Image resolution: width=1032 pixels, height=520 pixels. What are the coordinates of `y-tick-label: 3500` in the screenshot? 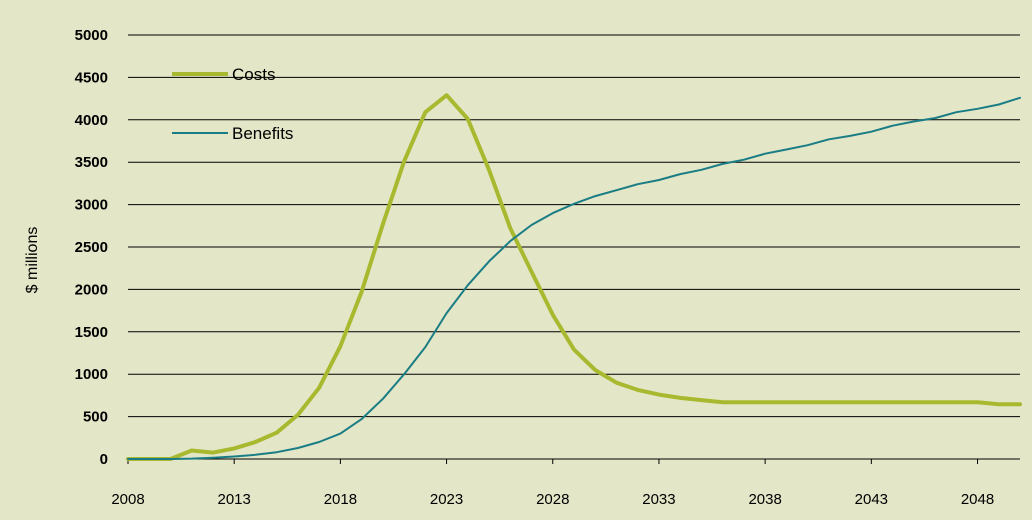 It's located at (91, 162).